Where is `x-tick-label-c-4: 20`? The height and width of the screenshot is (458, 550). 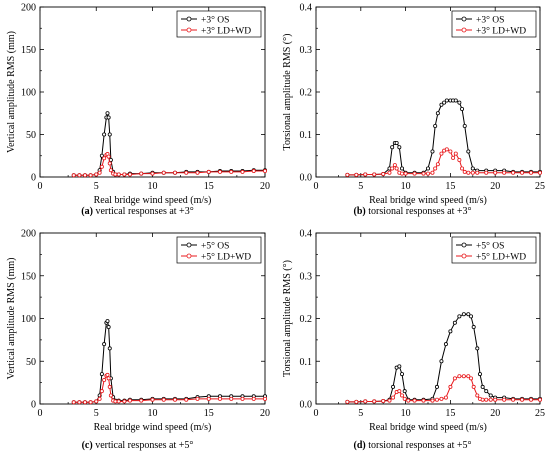 x-tick-label-c-4: 20 is located at coordinates (265, 413).